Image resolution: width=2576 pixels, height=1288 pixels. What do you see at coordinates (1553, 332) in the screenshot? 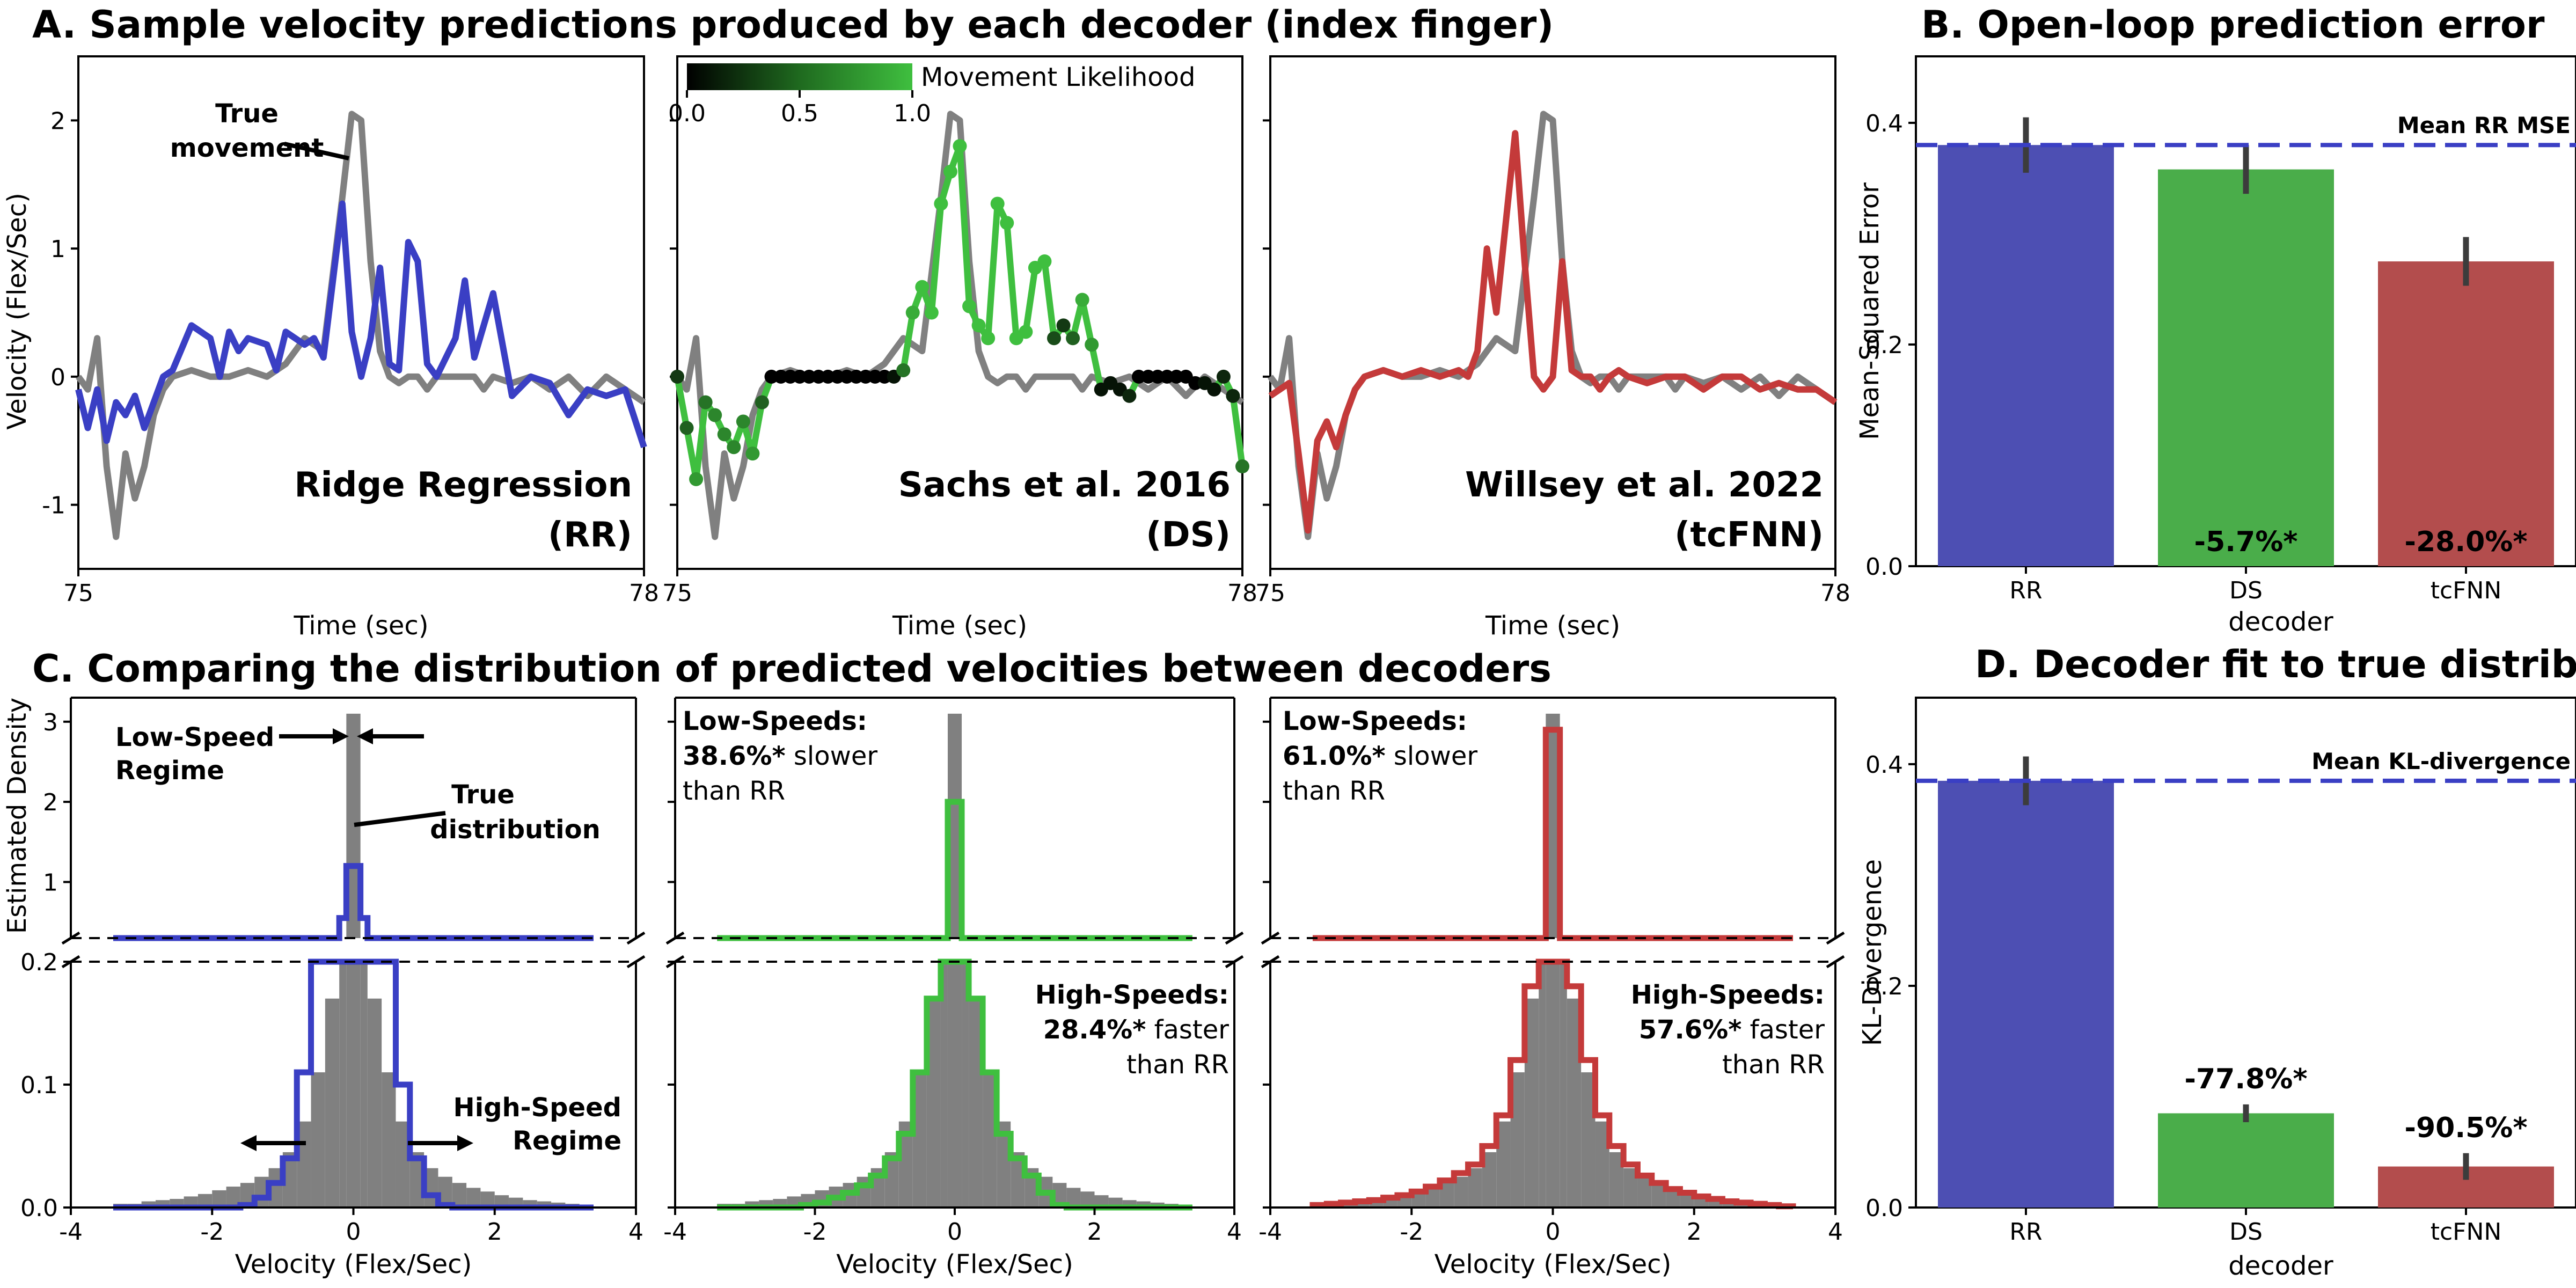
I see `tcfnn-prediction-line` at bounding box center [1553, 332].